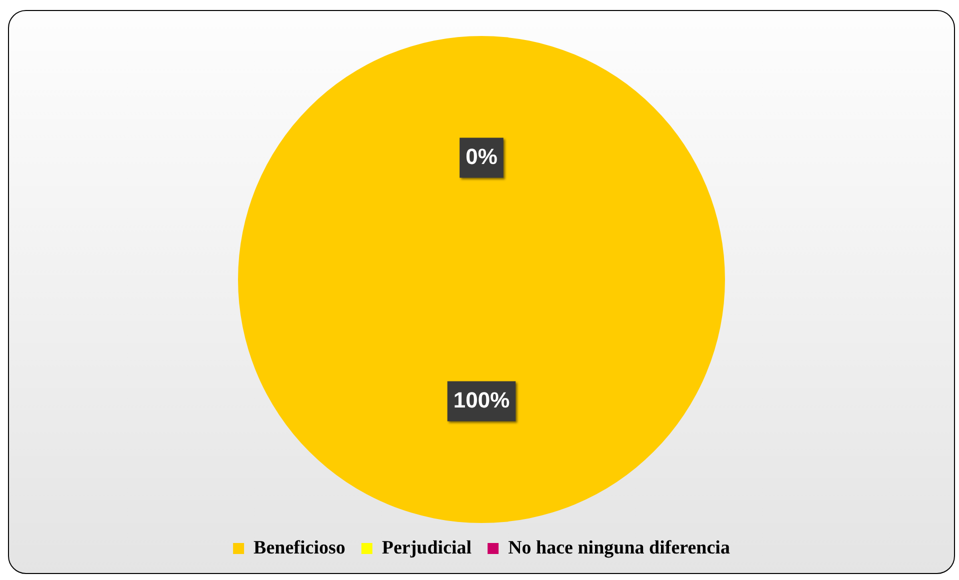  Describe the element at coordinates (300, 547) in the screenshot. I see `legend-label: Beneficioso` at that location.